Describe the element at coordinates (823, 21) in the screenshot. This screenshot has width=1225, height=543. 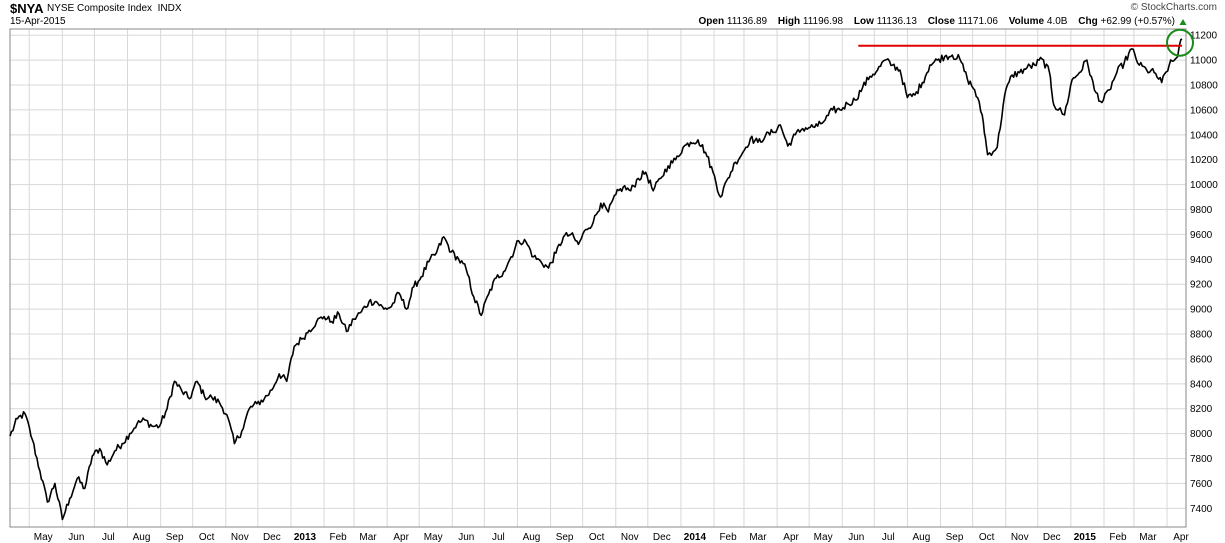
I see `high-value: 11196.98` at that location.